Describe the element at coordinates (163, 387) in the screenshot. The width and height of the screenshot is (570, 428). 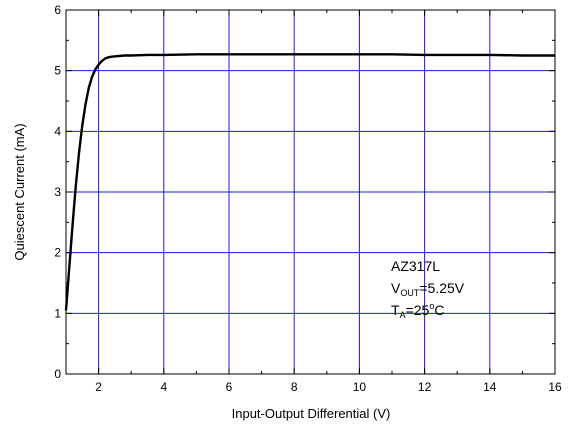
I see `x-tick-label: 4` at that location.